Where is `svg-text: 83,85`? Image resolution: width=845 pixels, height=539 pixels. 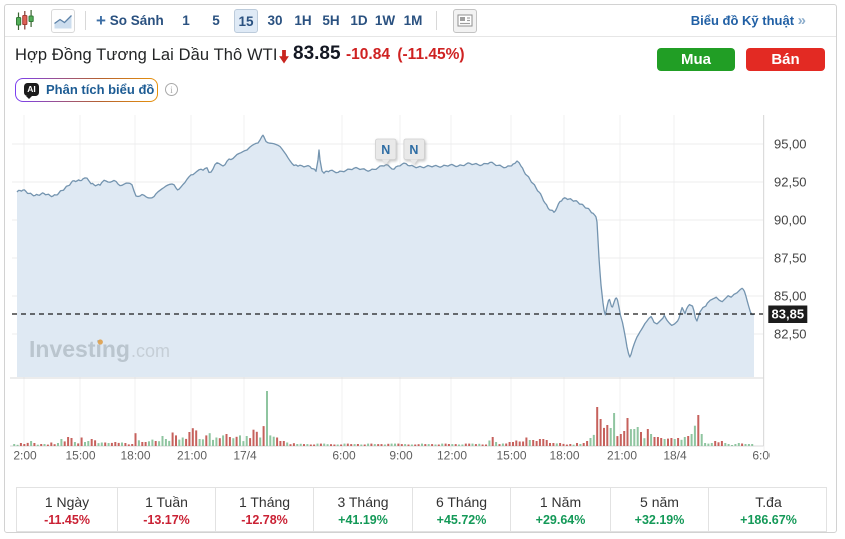 svg-text: 83,85 is located at coordinates (788, 314).